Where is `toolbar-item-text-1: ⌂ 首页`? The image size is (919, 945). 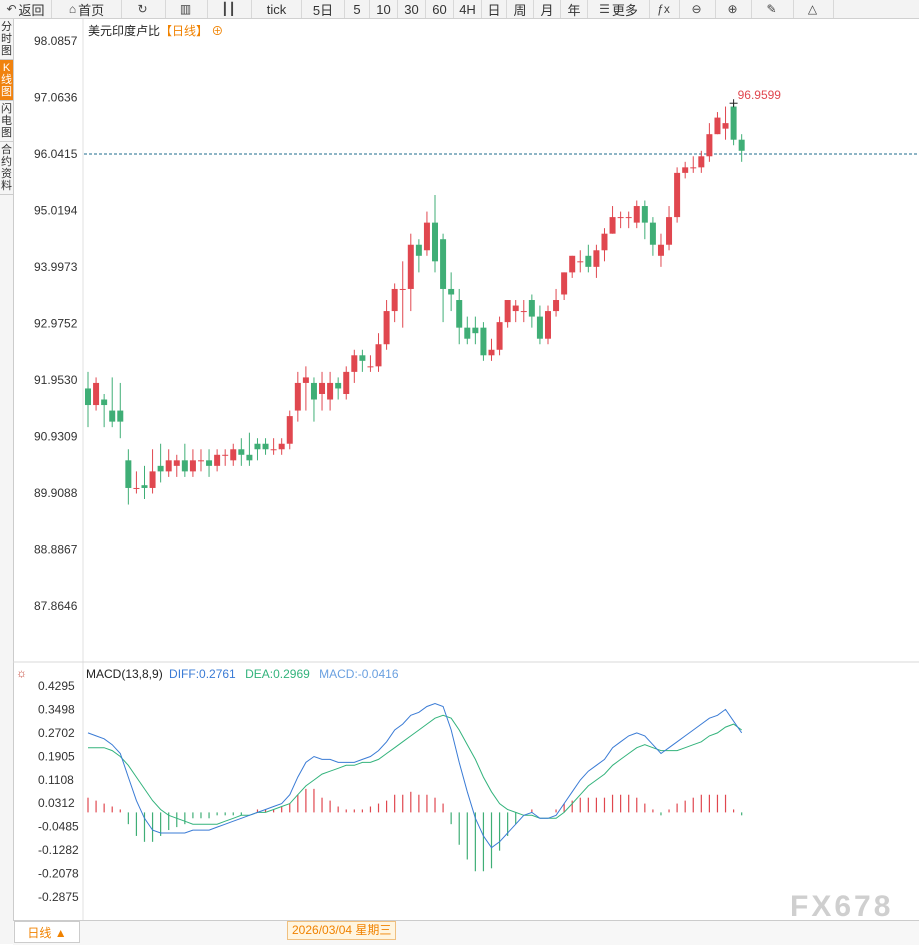 toolbar-item-text-1: ⌂ 首页 is located at coordinates (87, 9).